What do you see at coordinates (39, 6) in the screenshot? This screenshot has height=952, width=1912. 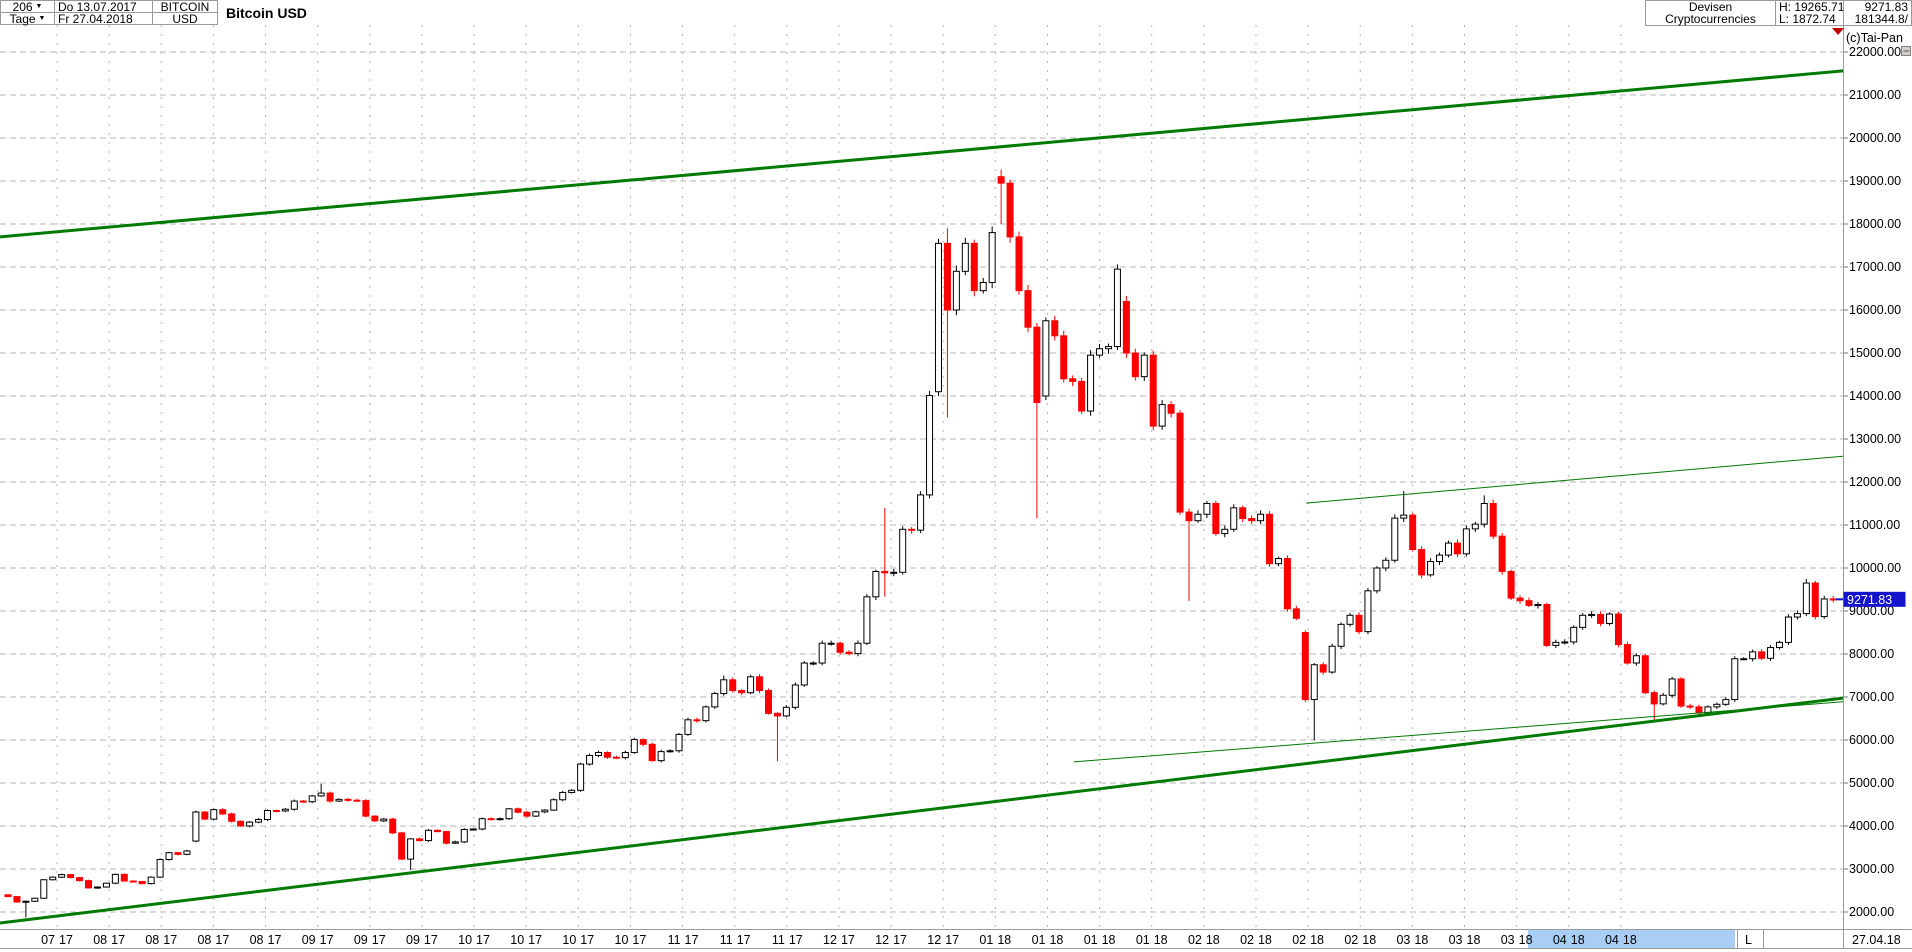 I see `dropdown-arrow-icon: ▼` at bounding box center [39, 6].